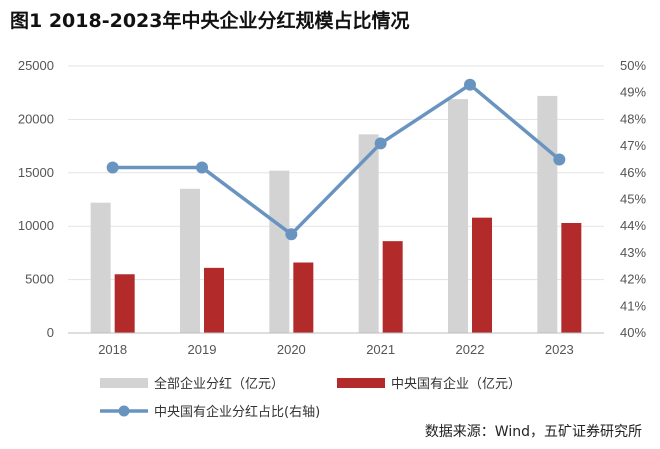  Describe the element at coordinates (124, 411) in the screenshot. I see `legend-ratio-marker` at that location.